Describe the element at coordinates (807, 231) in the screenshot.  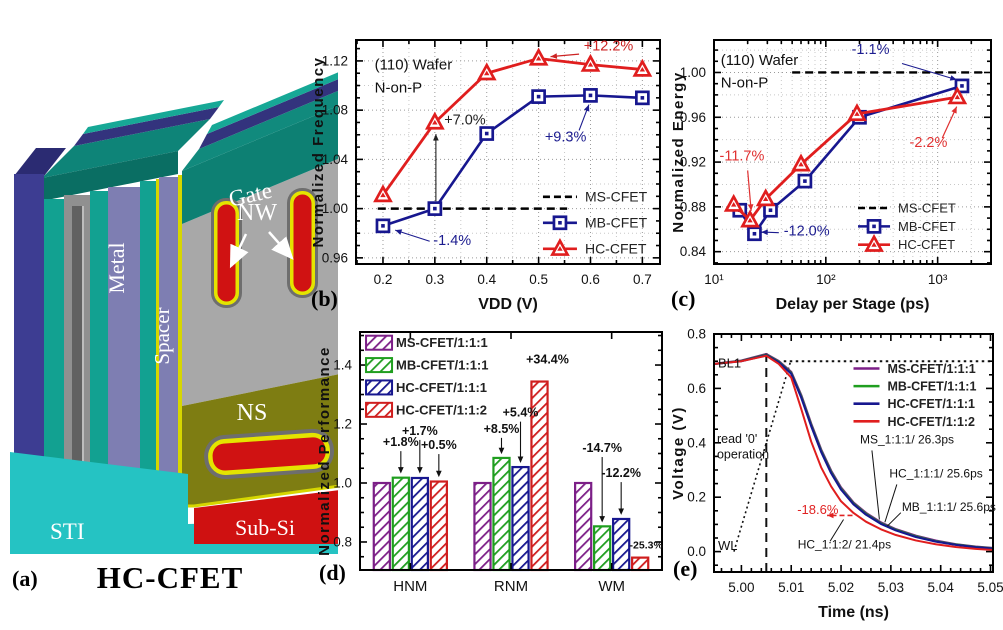
I see `svg-text: -12.0%` at that location.